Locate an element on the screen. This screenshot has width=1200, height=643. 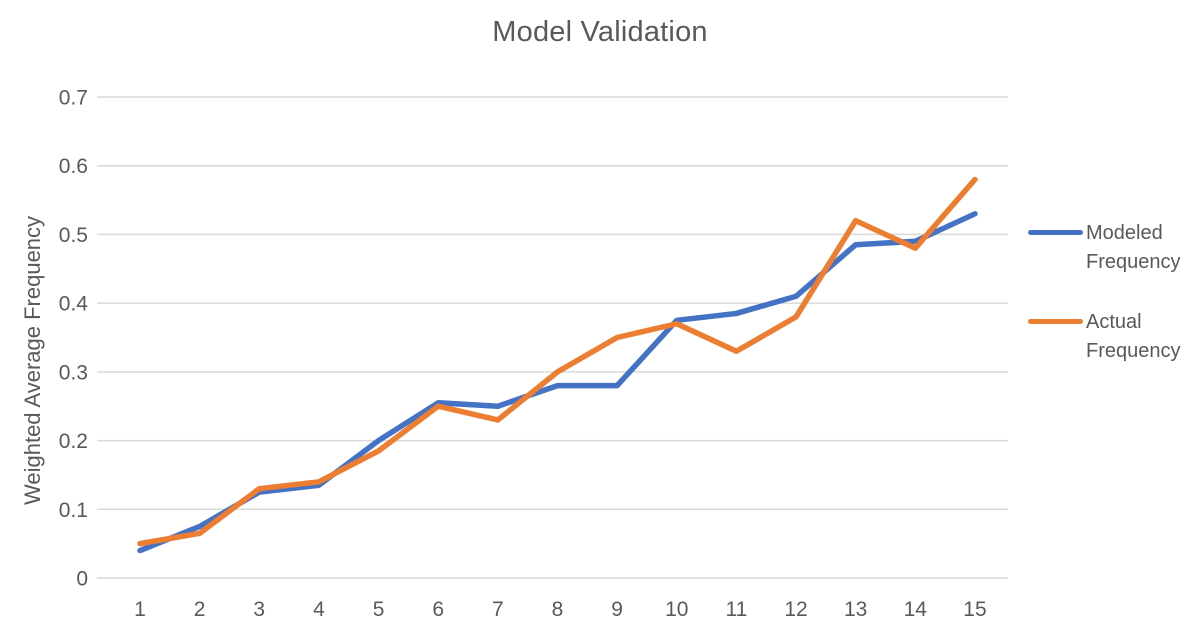
y-tick-label: 0.5 is located at coordinates (73, 235).